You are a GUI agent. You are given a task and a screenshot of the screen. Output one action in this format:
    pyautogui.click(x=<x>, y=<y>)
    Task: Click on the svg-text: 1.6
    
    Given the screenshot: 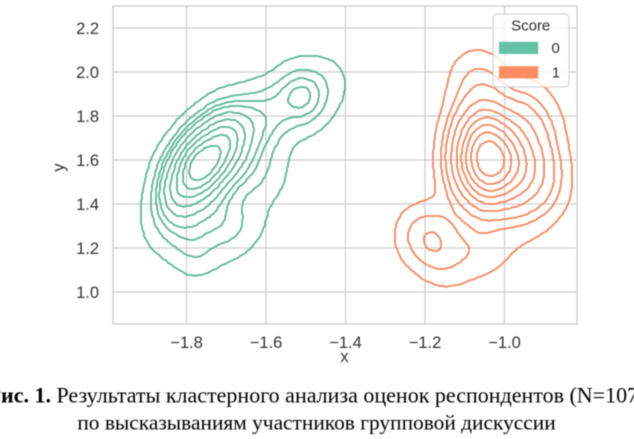 What is the action you would take?
    pyautogui.click(x=87, y=161)
    